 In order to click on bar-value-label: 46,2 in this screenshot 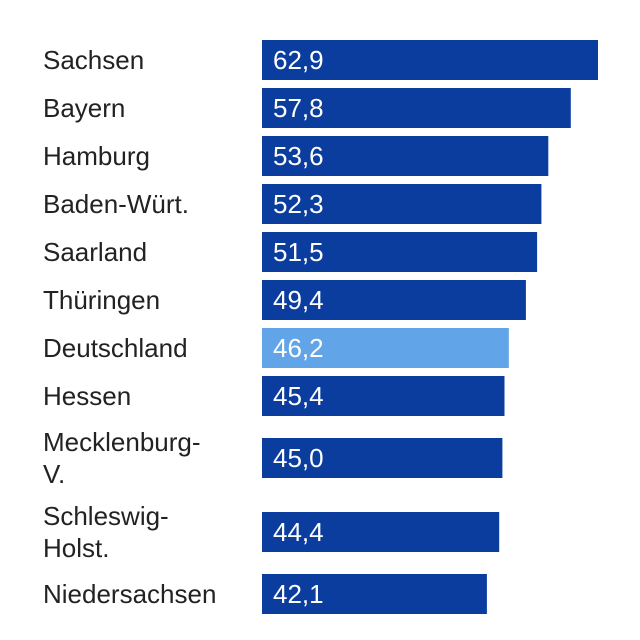, I will do `click(298, 348)`.